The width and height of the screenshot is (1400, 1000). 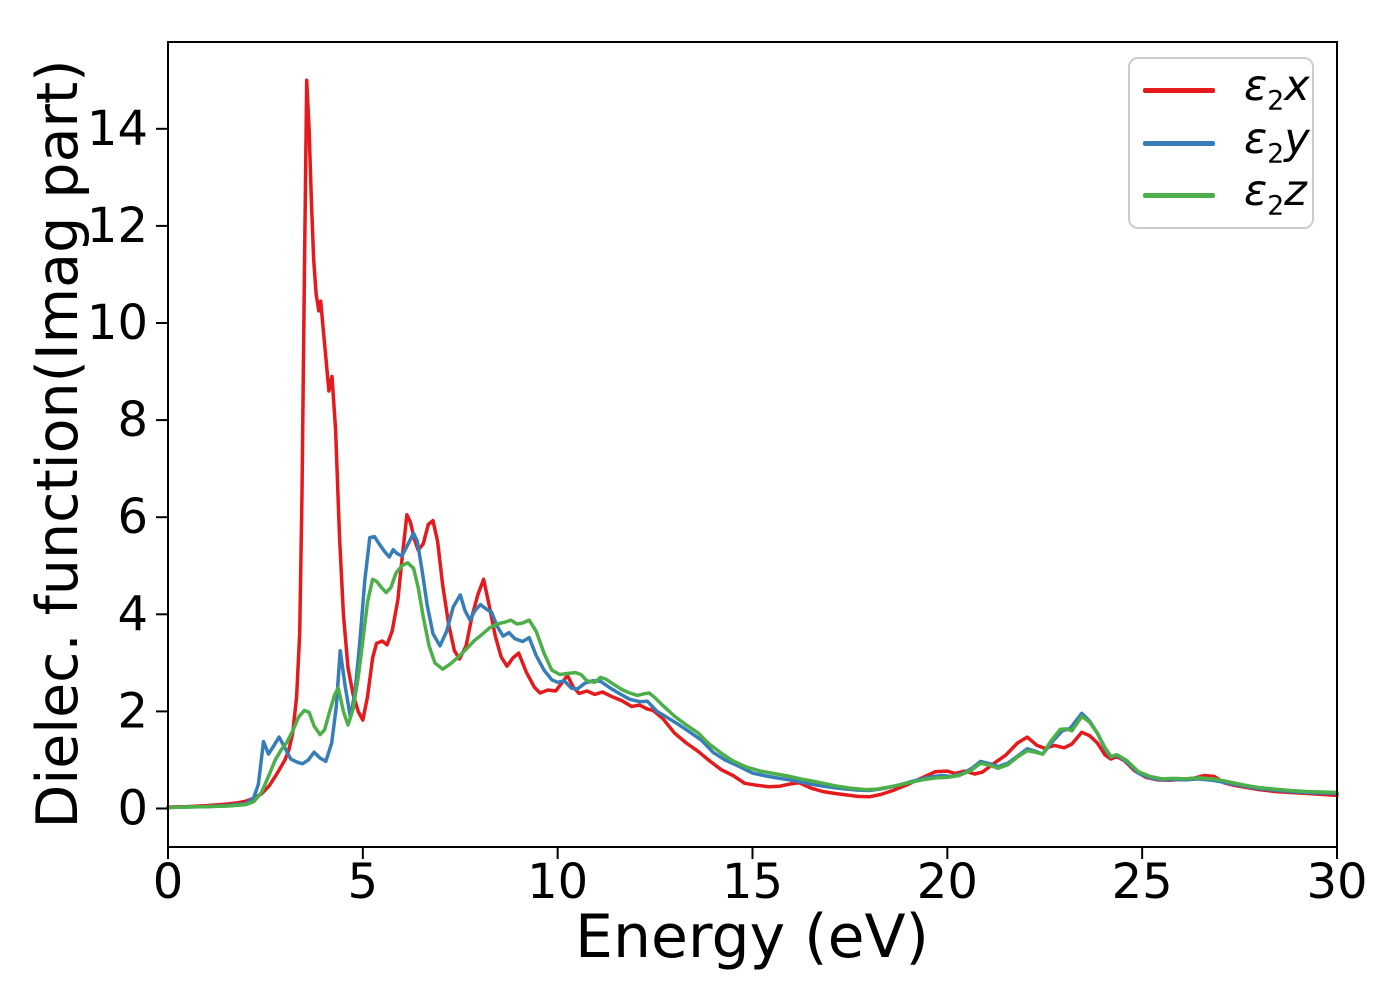 What do you see at coordinates (1179, 196) in the screenshot?
I see `legend-line-epsilon2z-icon` at bounding box center [1179, 196].